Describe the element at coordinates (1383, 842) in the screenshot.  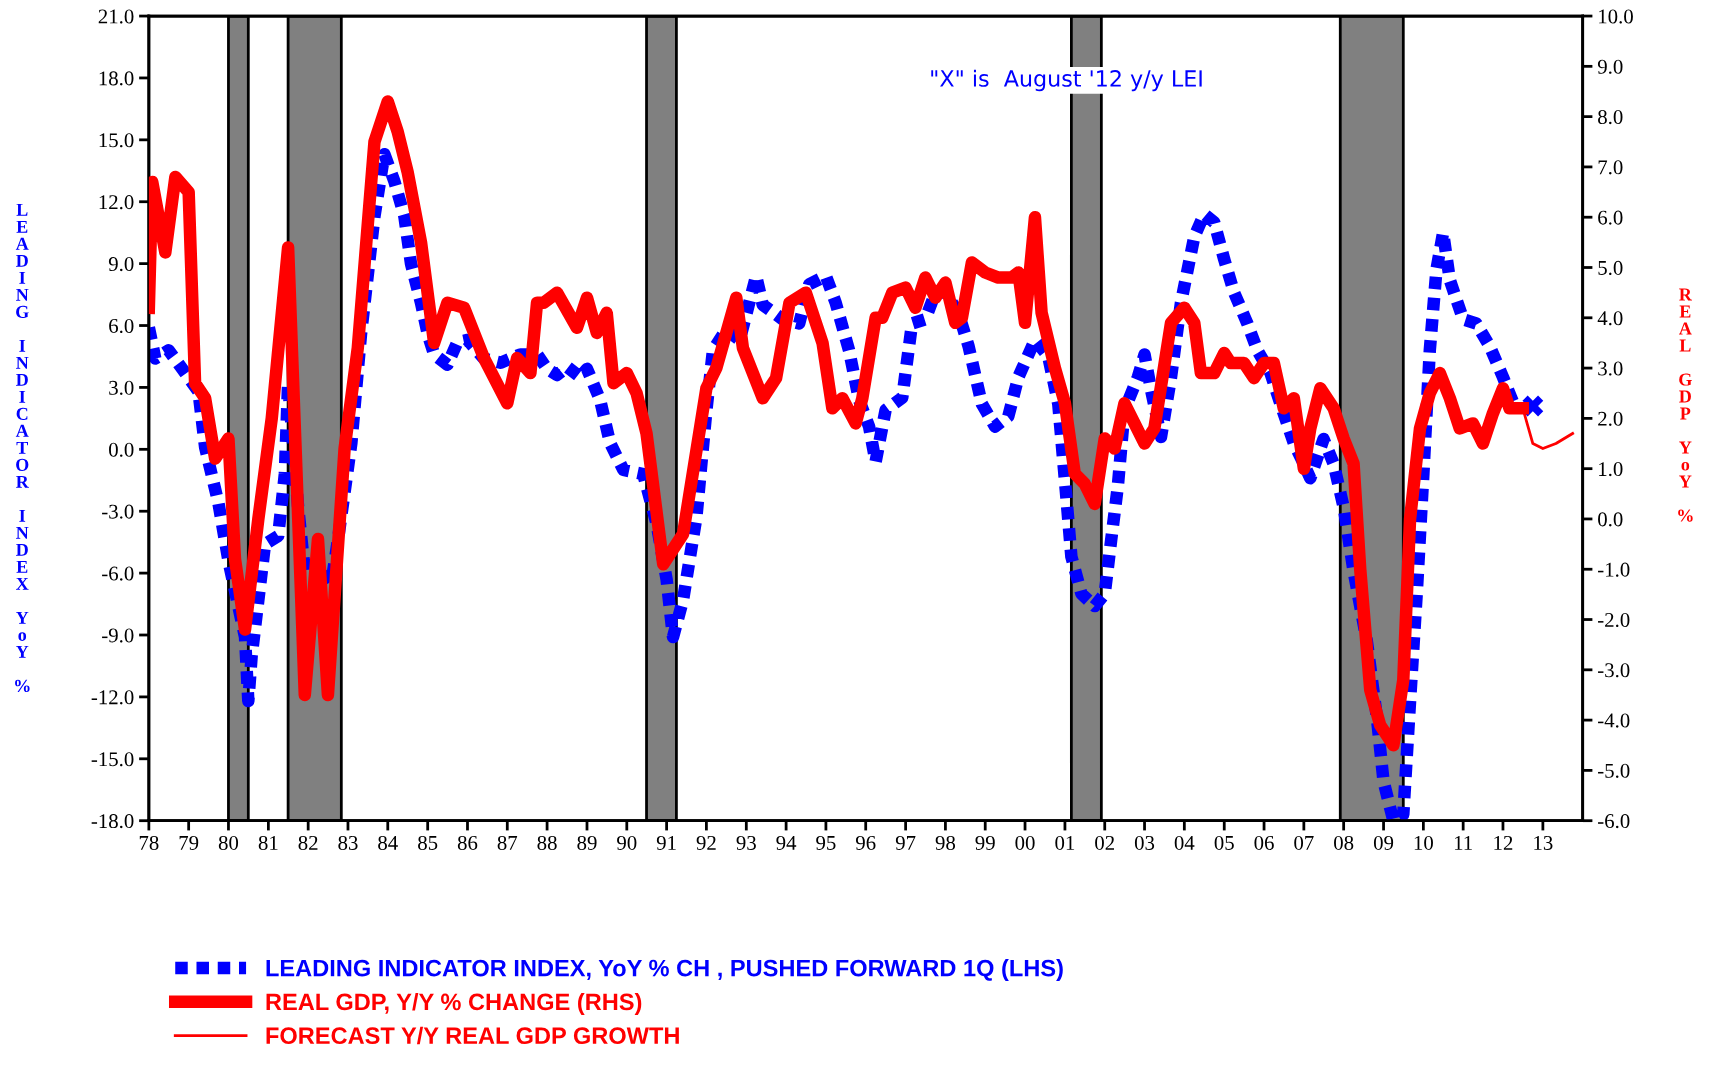
I see `x-tick-label: 09` at that location.